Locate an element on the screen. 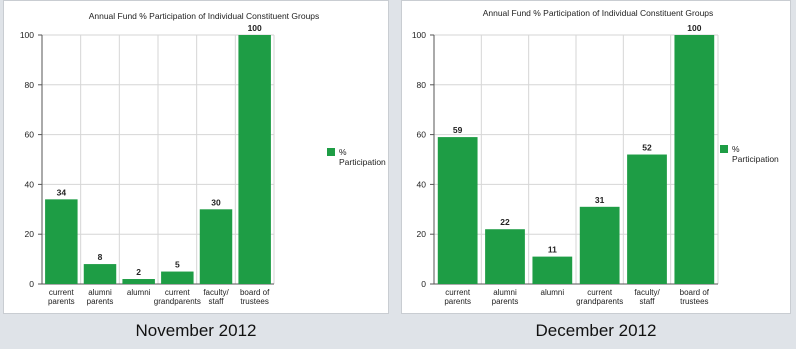 Image resolution: width=796 pixels, height=349 pixels. data-label: 8 is located at coordinates (100, 257).